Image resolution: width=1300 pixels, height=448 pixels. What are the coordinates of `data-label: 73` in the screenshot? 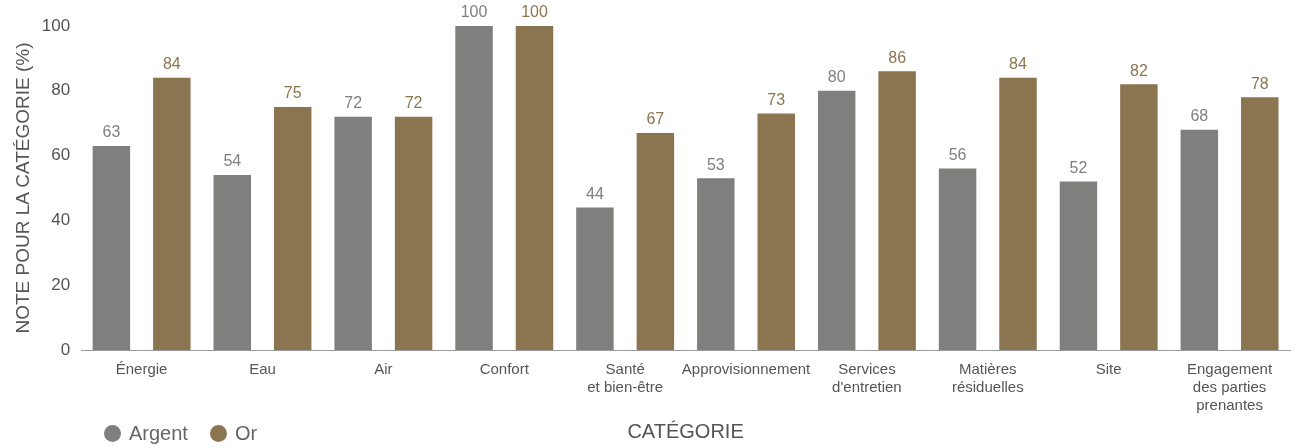 It's located at (776, 99).